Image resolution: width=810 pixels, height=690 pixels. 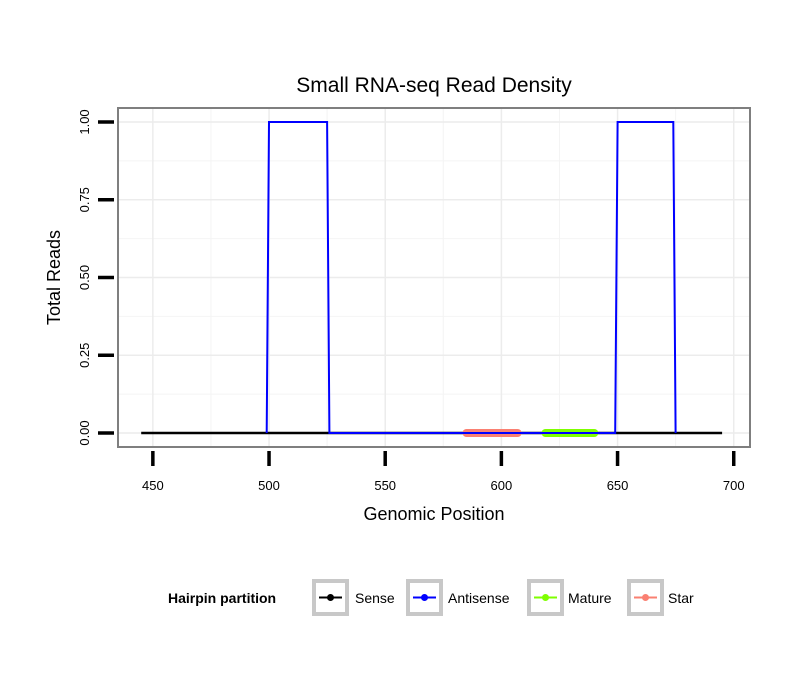 I want to click on legend-label: Antisense, so click(x=479, y=598).